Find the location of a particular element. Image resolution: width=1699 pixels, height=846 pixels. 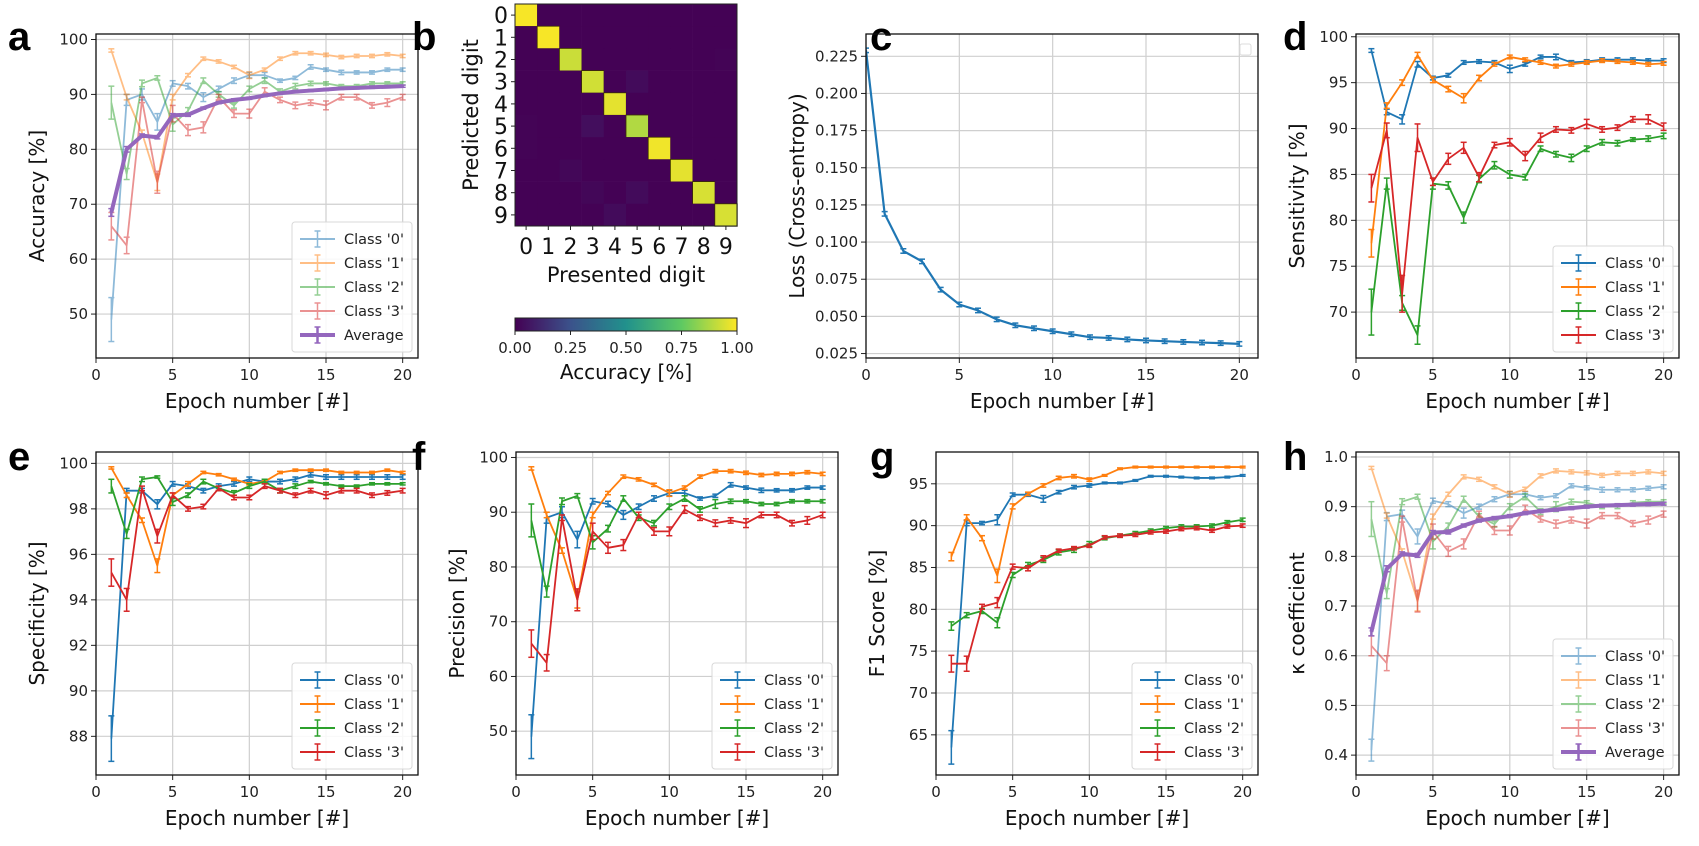

y-tick-label: 90 is located at coordinates (918, 526).